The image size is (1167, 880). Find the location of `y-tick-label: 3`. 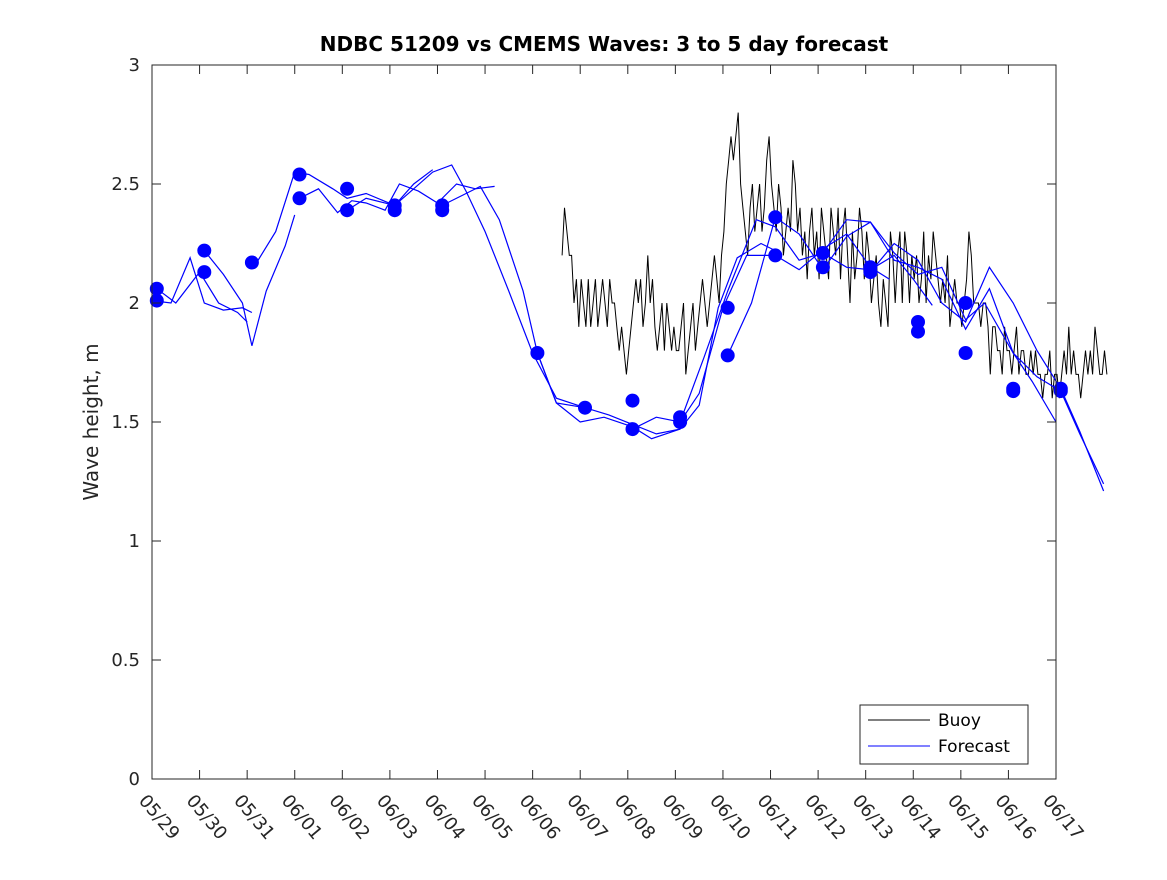

y-tick-label: 3 is located at coordinates (134, 65).